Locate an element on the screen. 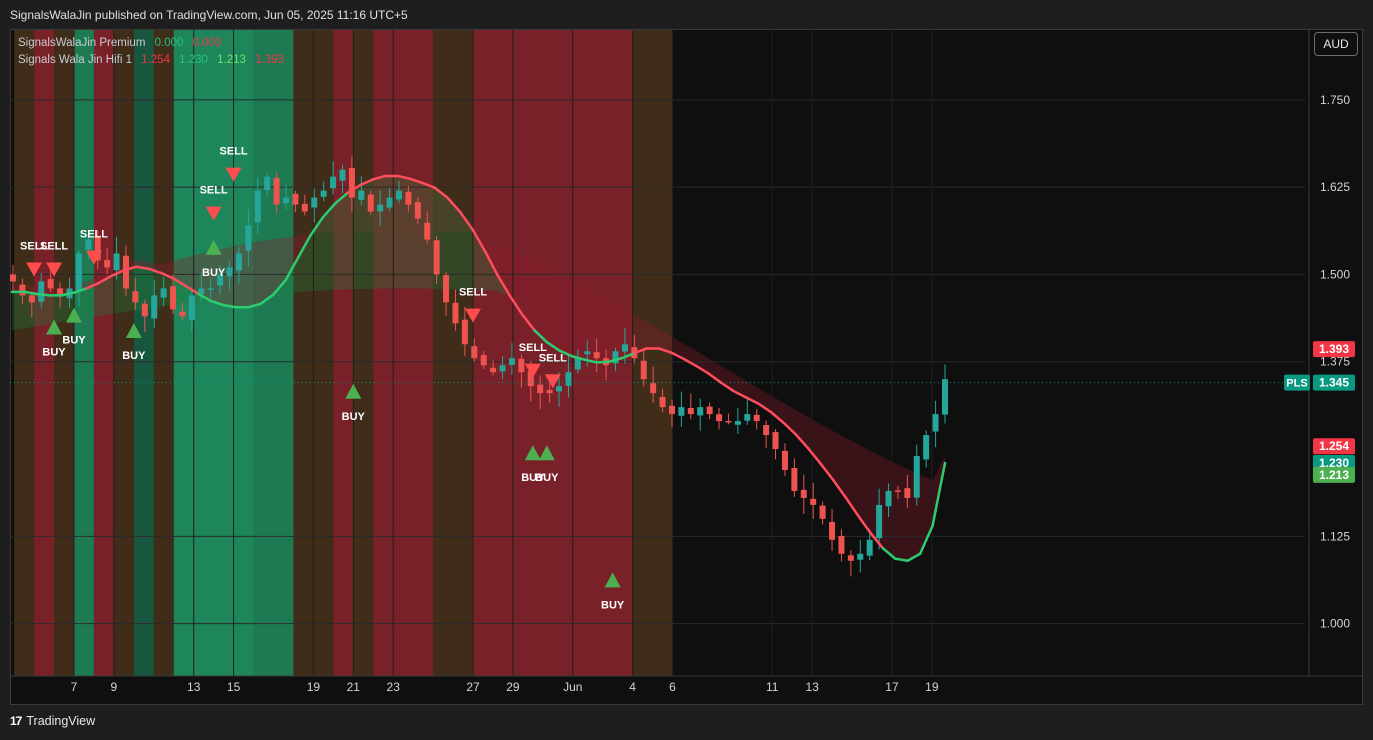 The image size is (1373, 740). brand-label: TradingView is located at coordinates (61, 721).